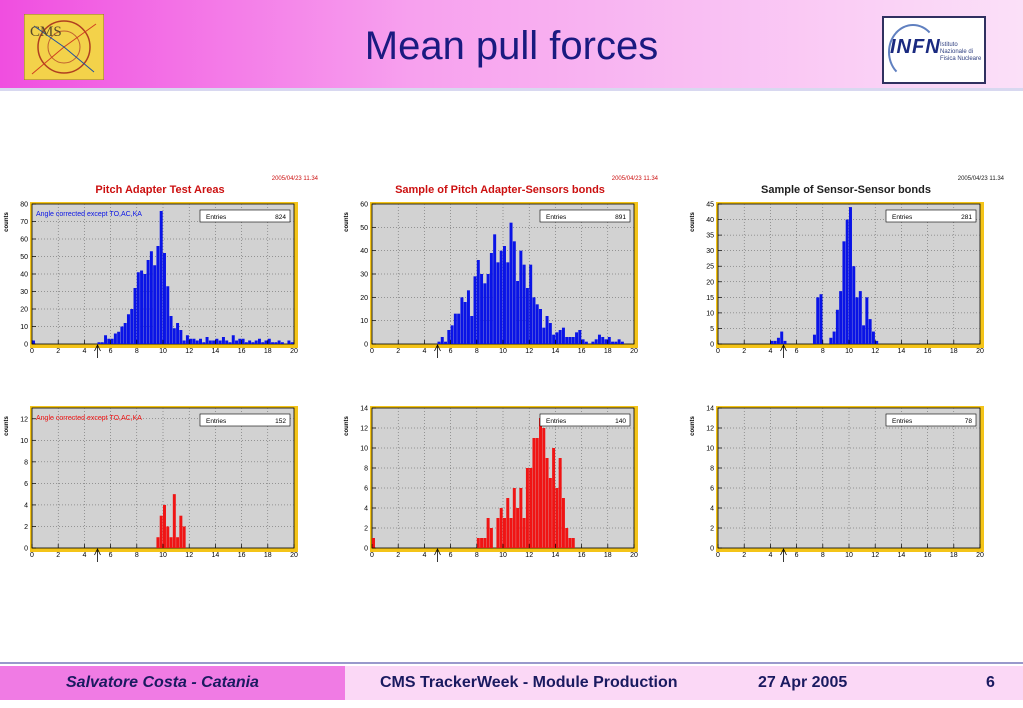 The height and width of the screenshot is (708, 1023). Describe the element at coordinates (437, 552) in the screenshot. I see `threshold-arrowhead` at that location.